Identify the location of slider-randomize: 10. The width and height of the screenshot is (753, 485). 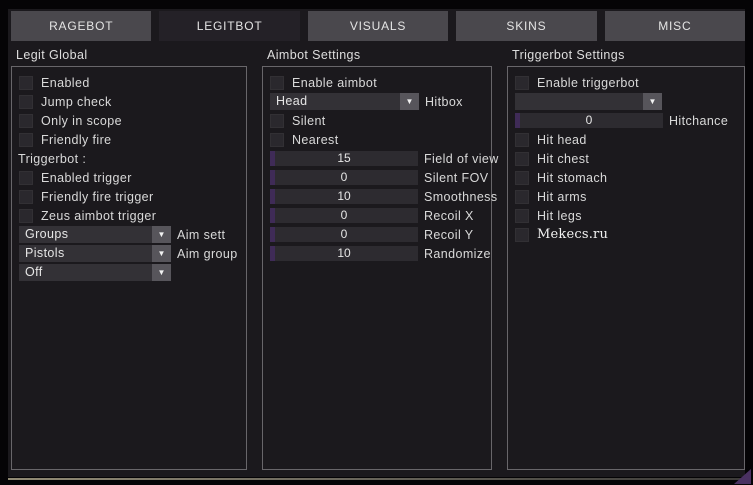
(344, 253).